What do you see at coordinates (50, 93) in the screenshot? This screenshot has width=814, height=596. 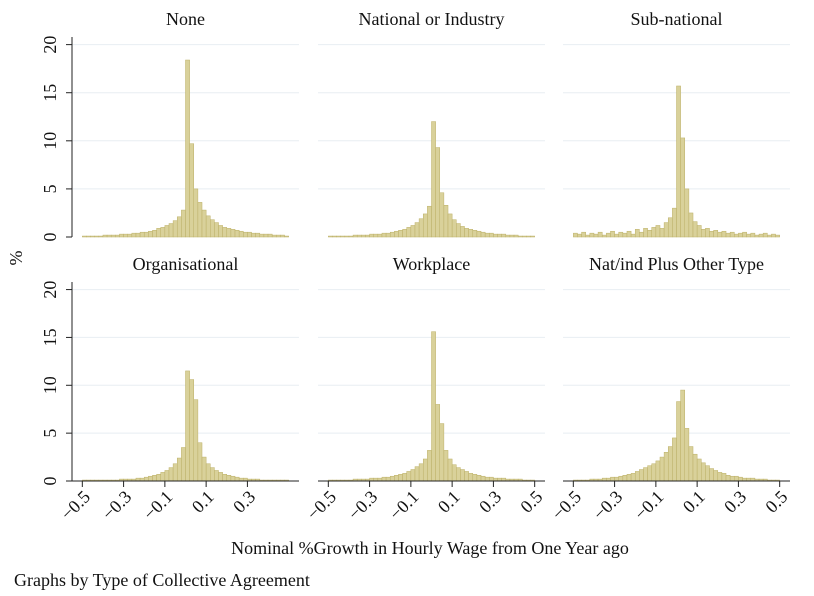 I see `y-tick-label: 15` at bounding box center [50, 93].